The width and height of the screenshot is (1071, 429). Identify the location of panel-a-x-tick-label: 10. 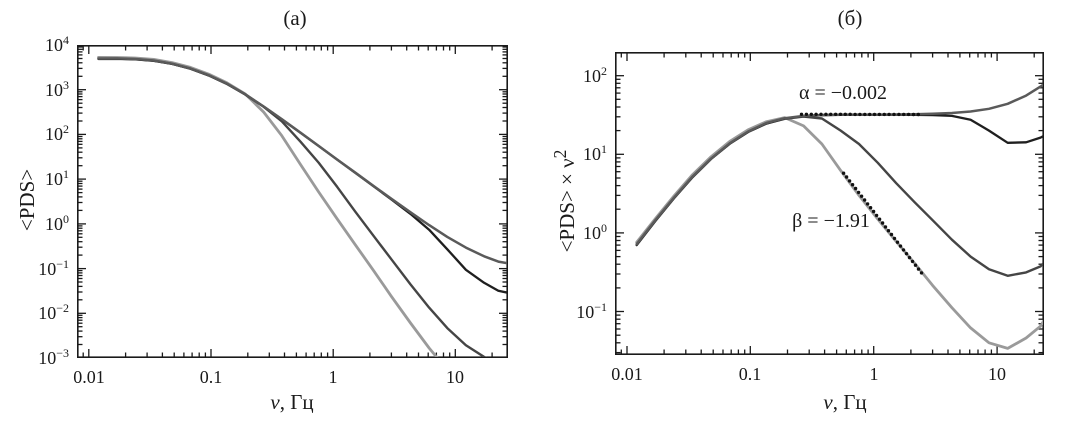
(455, 377).